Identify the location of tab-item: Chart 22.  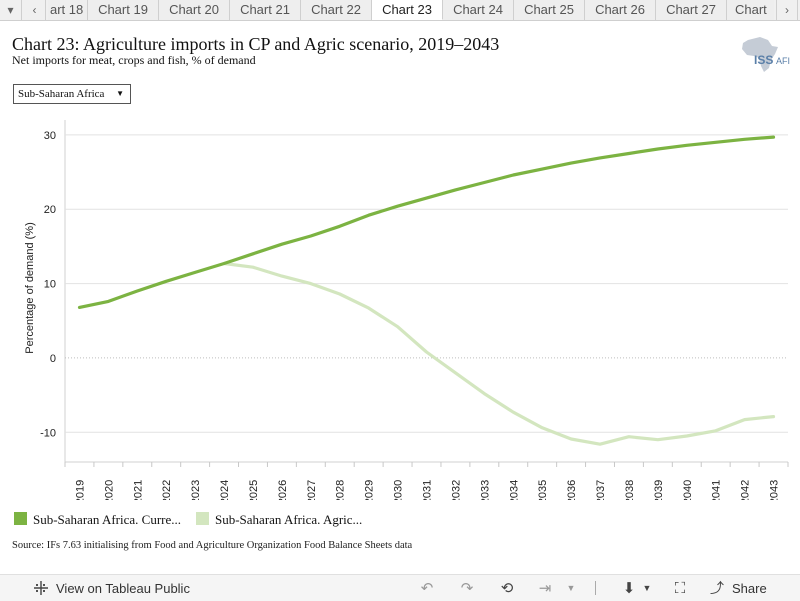
(336, 10).